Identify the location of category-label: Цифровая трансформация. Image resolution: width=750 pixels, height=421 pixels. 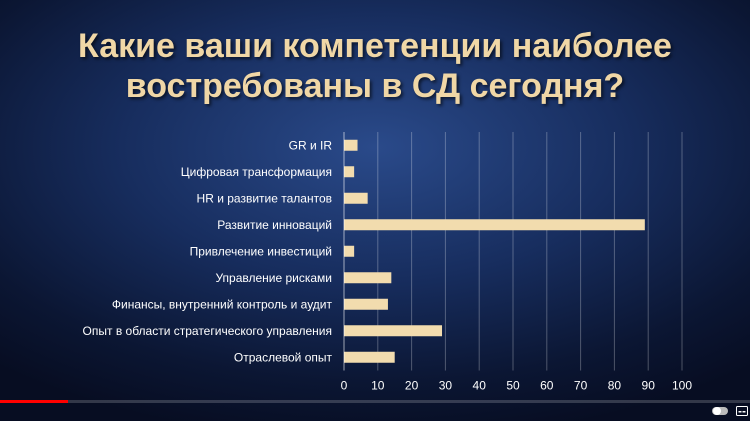
(256, 172).